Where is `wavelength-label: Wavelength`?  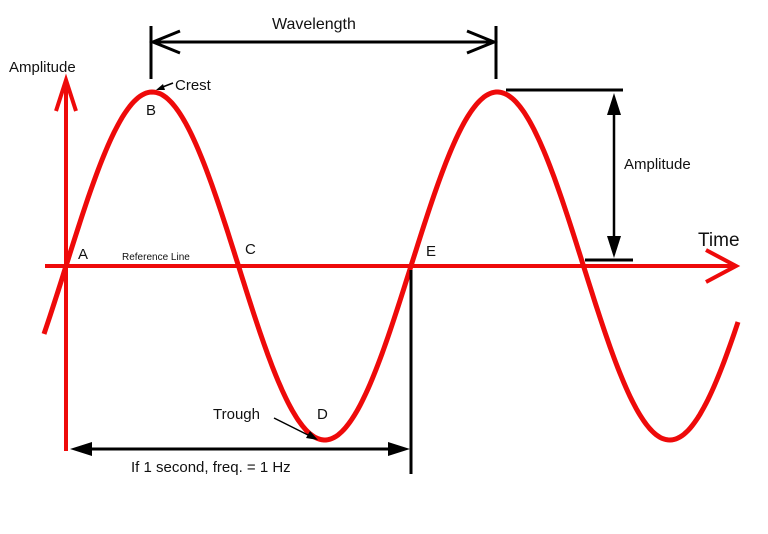
wavelength-label: Wavelength is located at coordinates (314, 24).